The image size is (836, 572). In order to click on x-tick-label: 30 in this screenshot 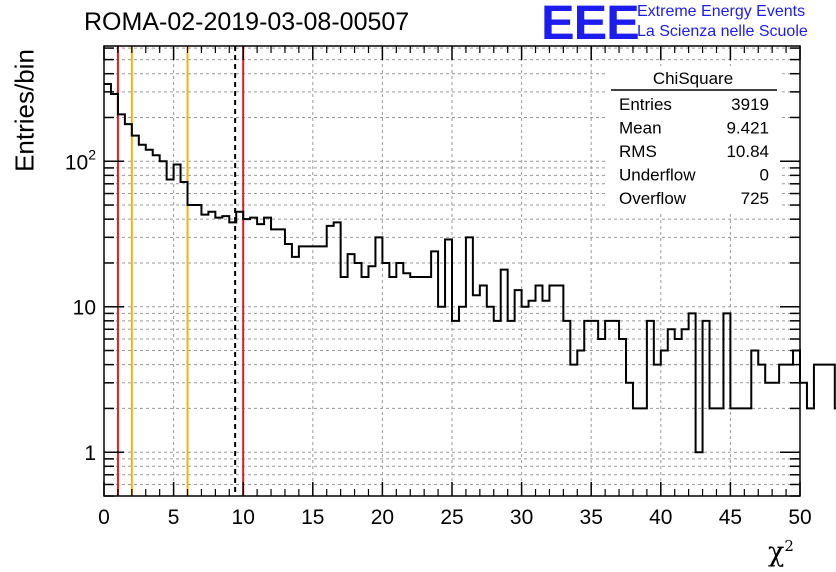, I will do `click(521, 517)`.